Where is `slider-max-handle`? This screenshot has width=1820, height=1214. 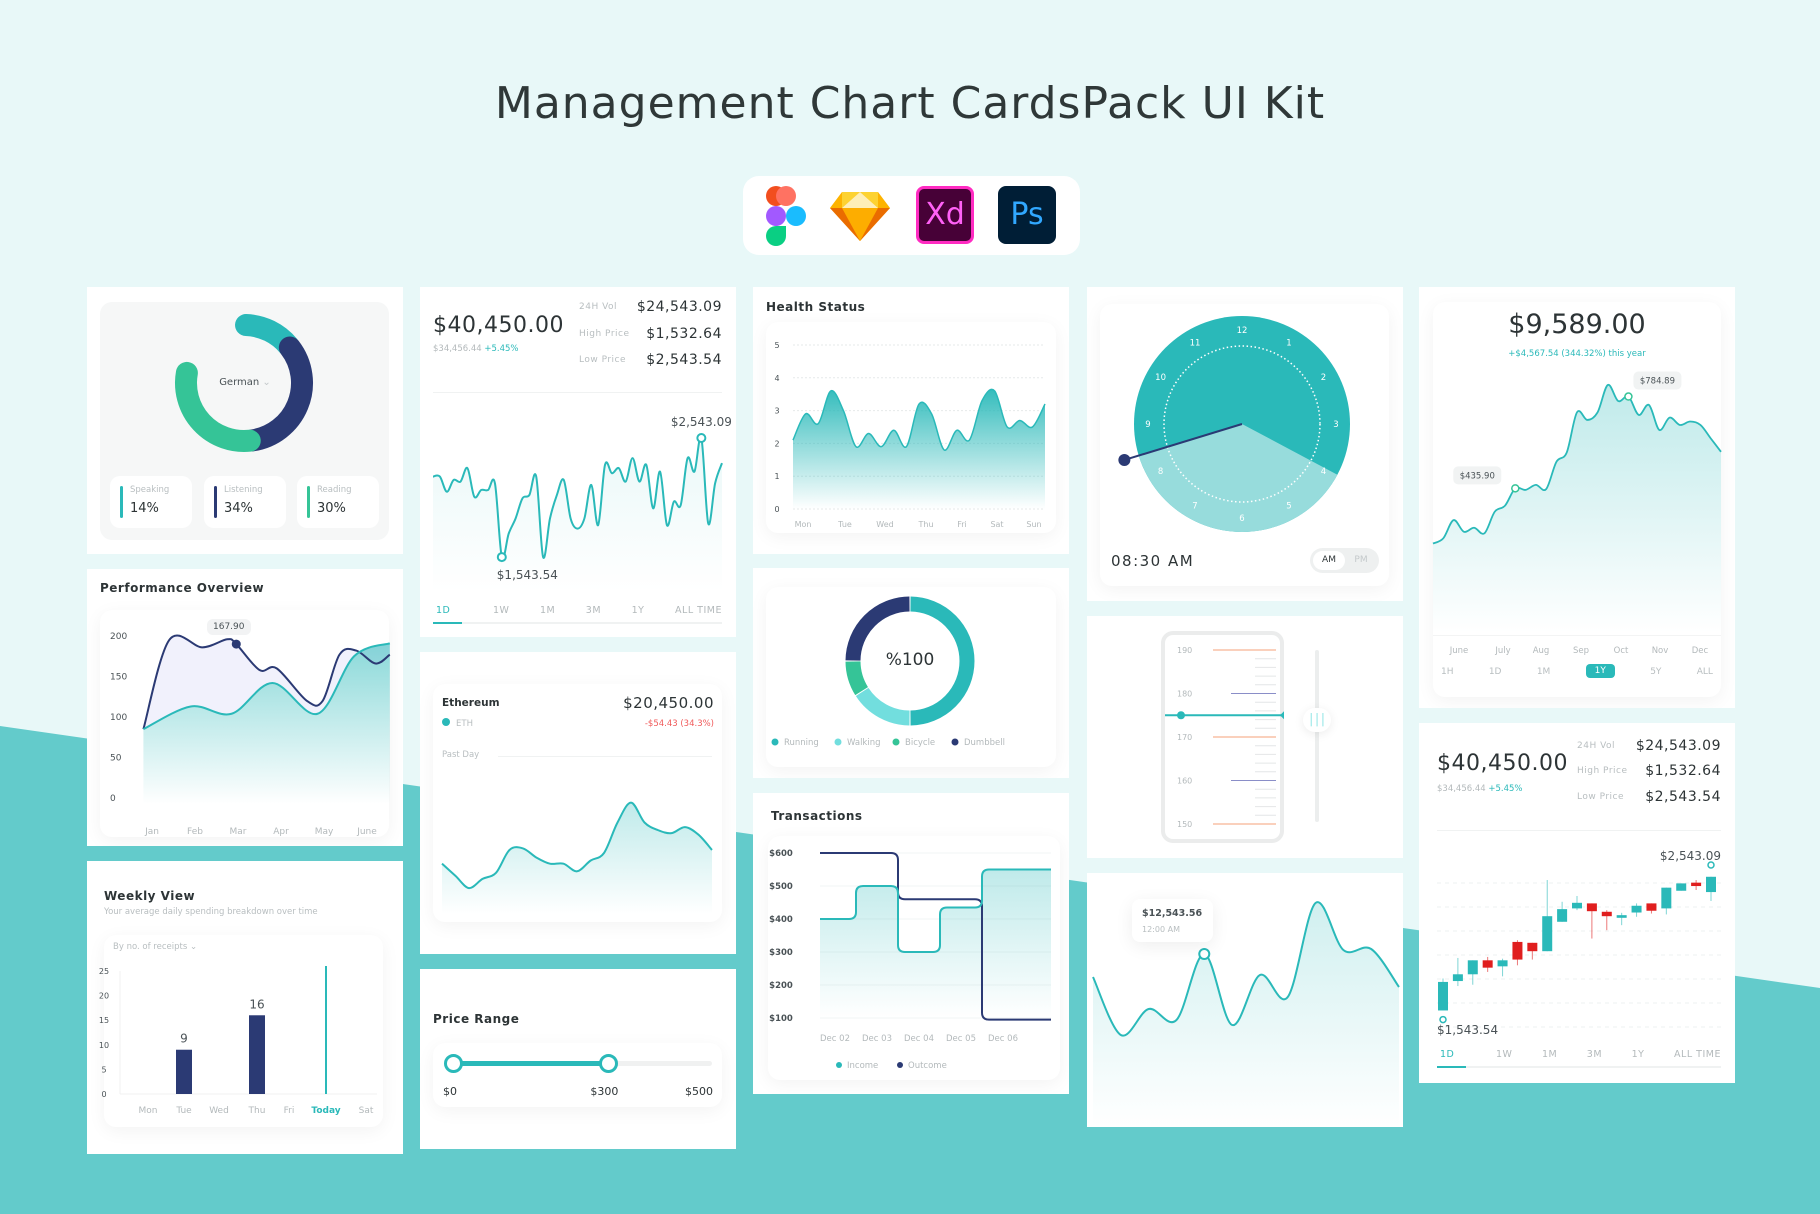
slider-max-handle is located at coordinates (609, 1063).